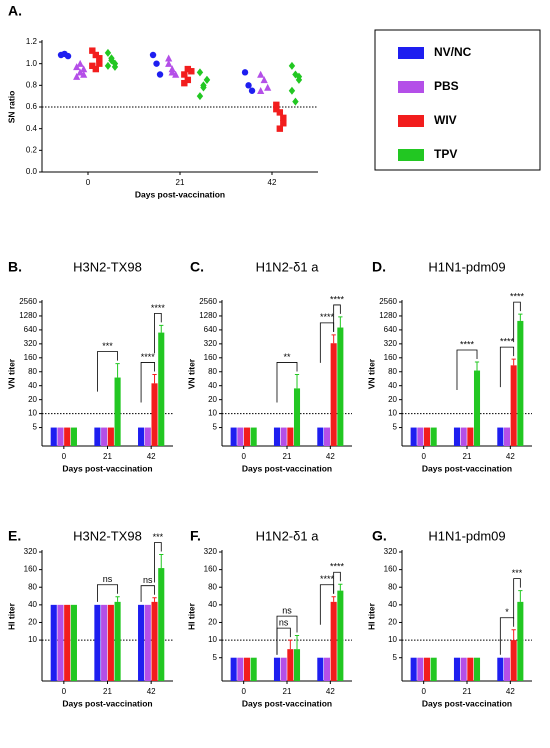 The height and width of the screenshot is (748, 550). Describe the element at coordinates (151, 691) in the screenshot. I see `x-tick-label: 42` at that location.